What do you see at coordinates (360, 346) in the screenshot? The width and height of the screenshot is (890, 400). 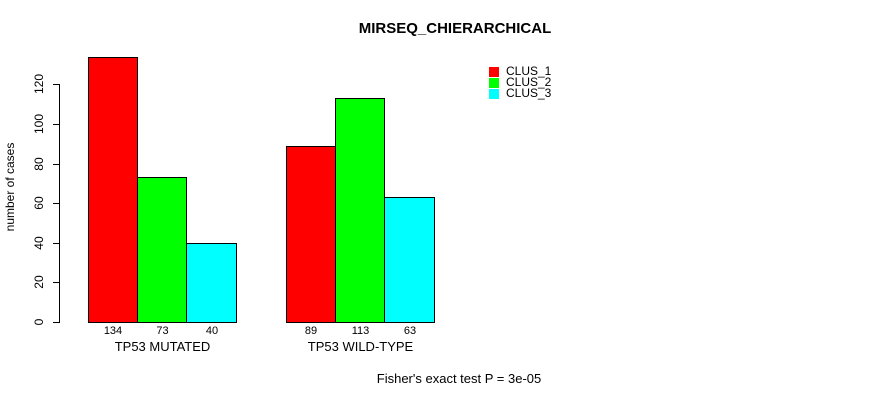 I see `x-category-label: TP53 WILD-TYPE` at bounding box center [360, 346].